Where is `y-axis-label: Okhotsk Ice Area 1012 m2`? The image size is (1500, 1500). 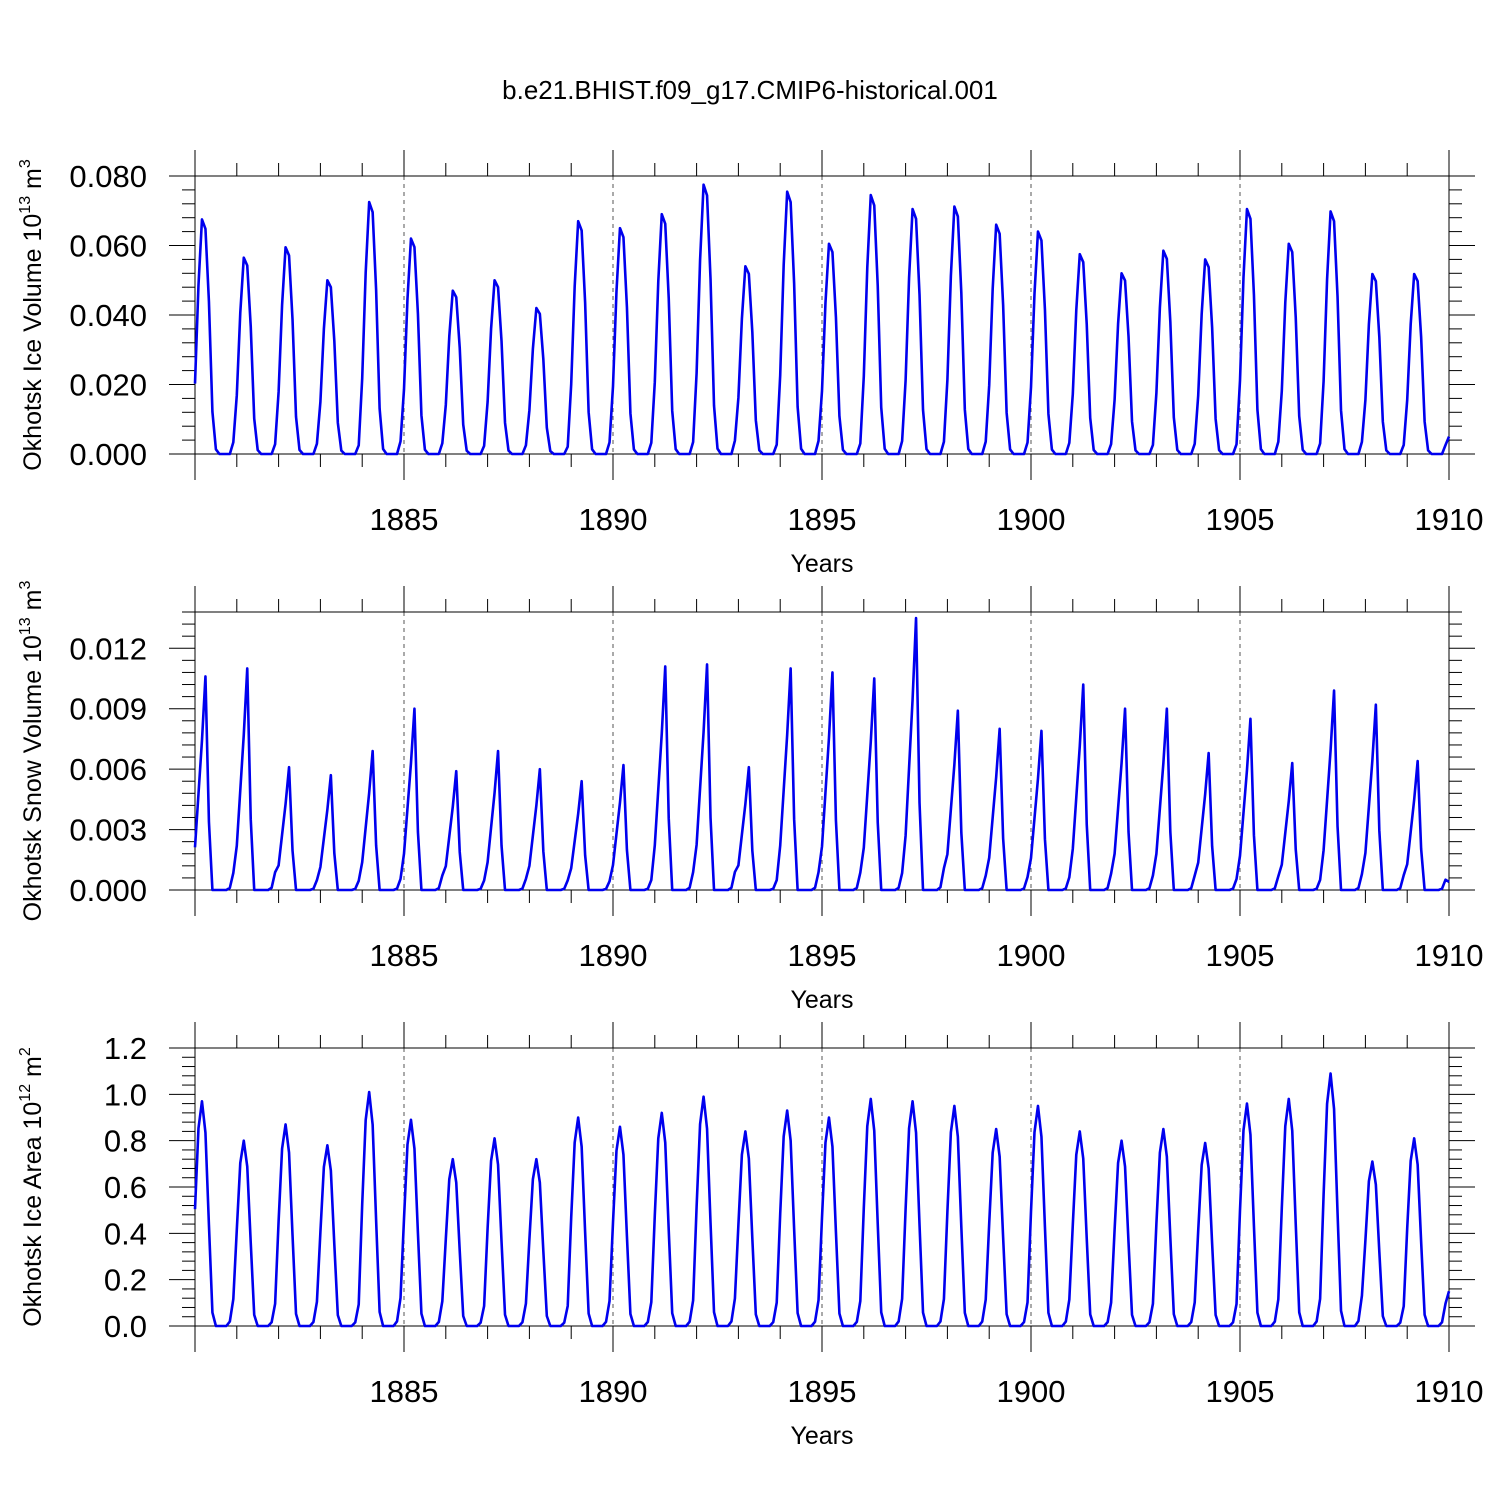 y-axis-label: Okhotsk Ice Area 1012 m2 is located at coordinates (32, 1187).